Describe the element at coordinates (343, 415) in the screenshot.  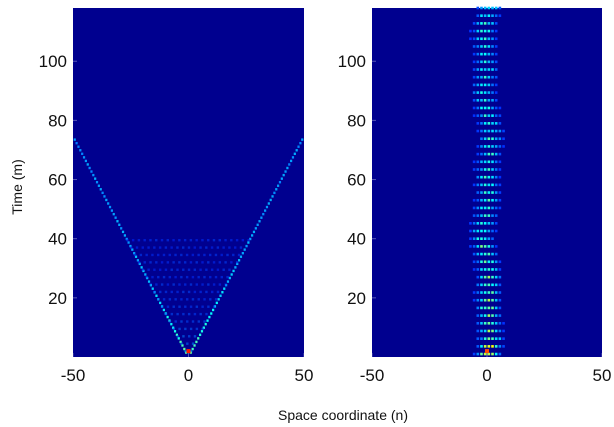
I see `x-axis-label: Space coordinate (n)` at that location.